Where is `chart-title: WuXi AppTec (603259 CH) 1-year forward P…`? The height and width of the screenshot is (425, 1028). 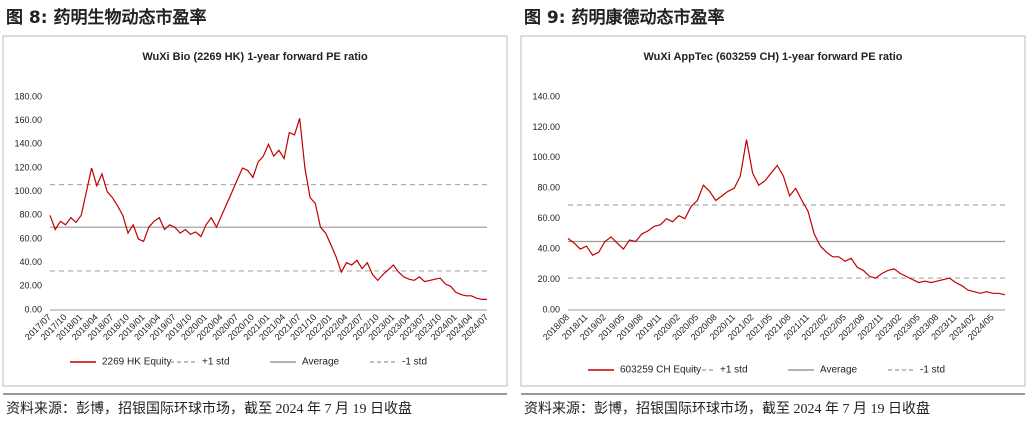
chart-title: WuXi AppTec (603259 CH) 1-year forward P… is located at coordinates (773, 57).